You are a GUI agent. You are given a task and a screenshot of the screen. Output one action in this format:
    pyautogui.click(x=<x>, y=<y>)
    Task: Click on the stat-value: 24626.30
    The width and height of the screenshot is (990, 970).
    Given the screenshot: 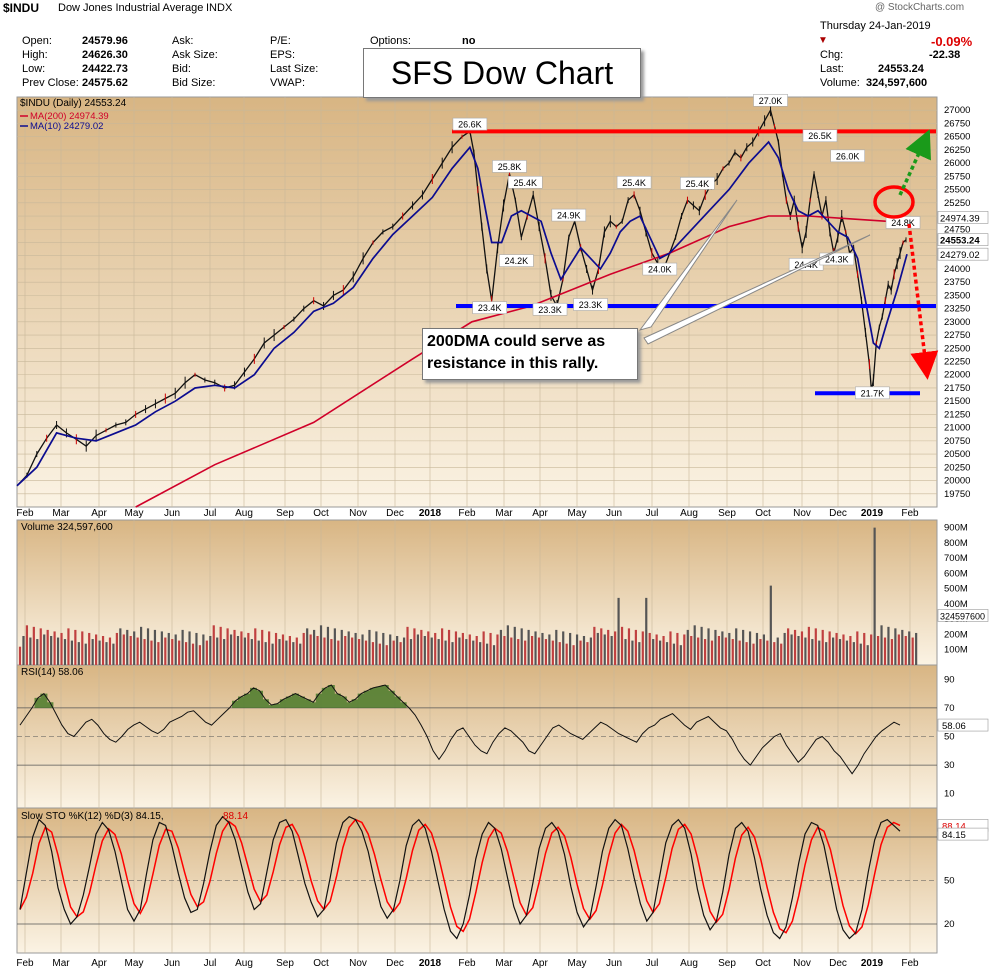 What is the action you would take?
    pyautogui.click(x=105, y=55)
    